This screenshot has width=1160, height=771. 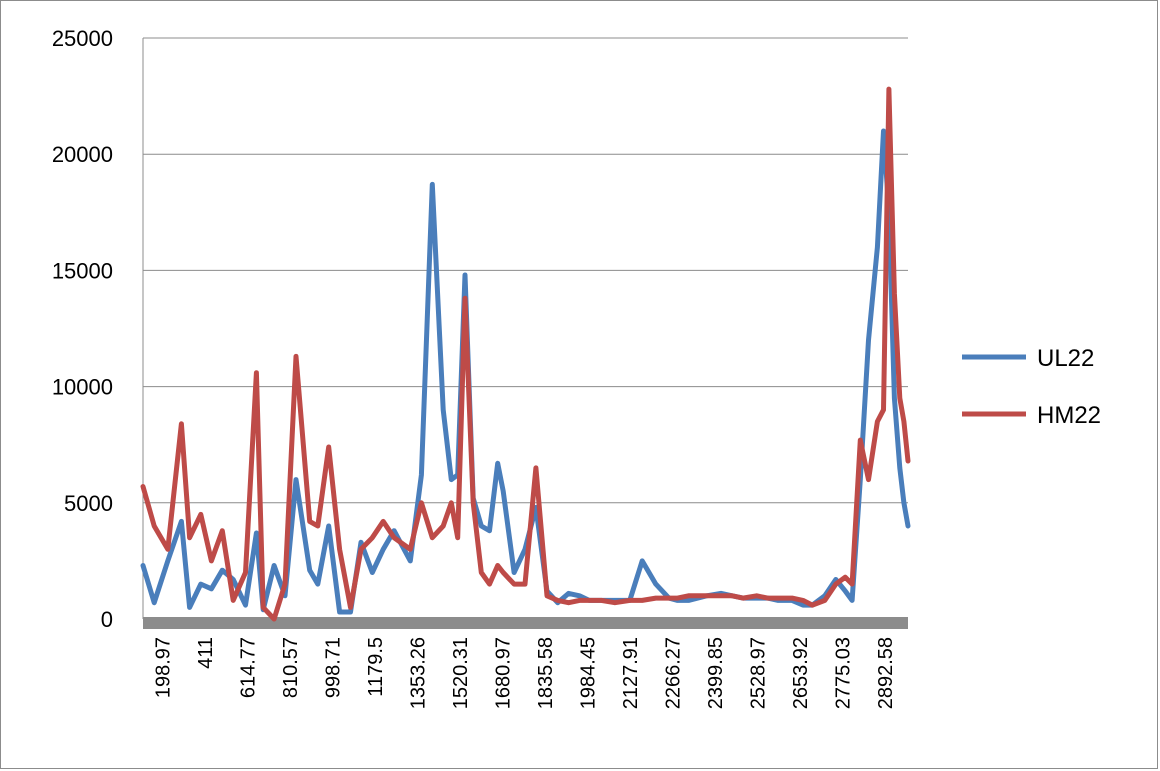 I want to click on y-tick-label: 5000, so click(x=88, y=503).